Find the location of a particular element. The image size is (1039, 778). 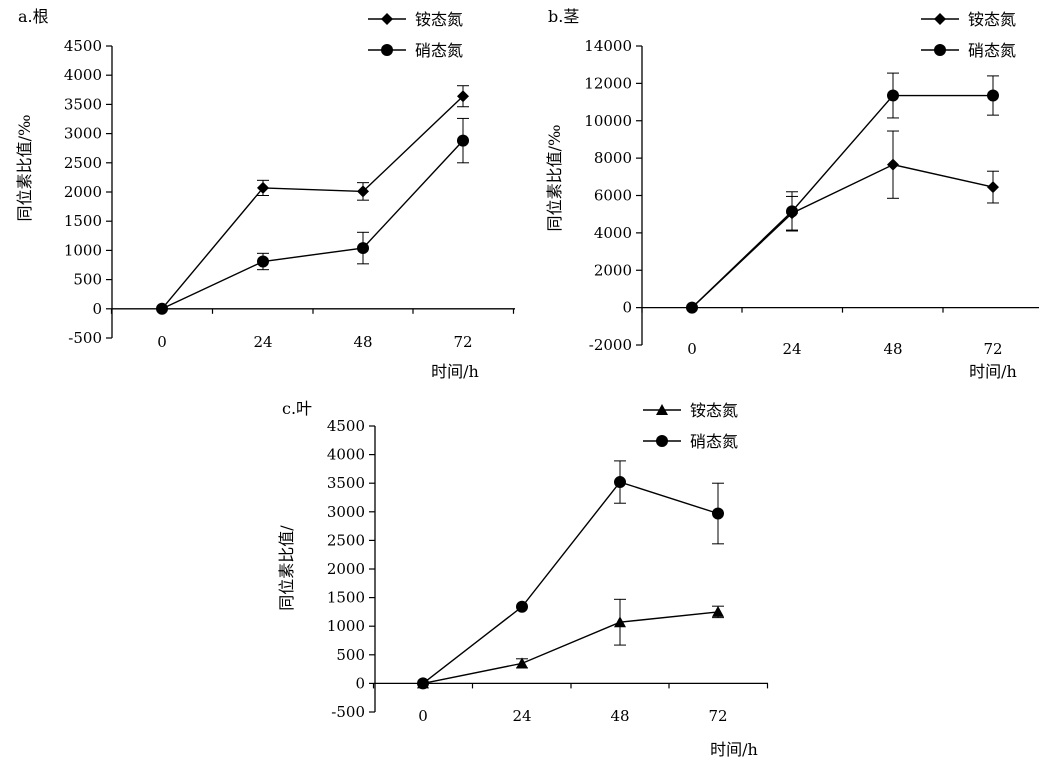

y-tick-label: 6000 is located at coordinates (613, 196).